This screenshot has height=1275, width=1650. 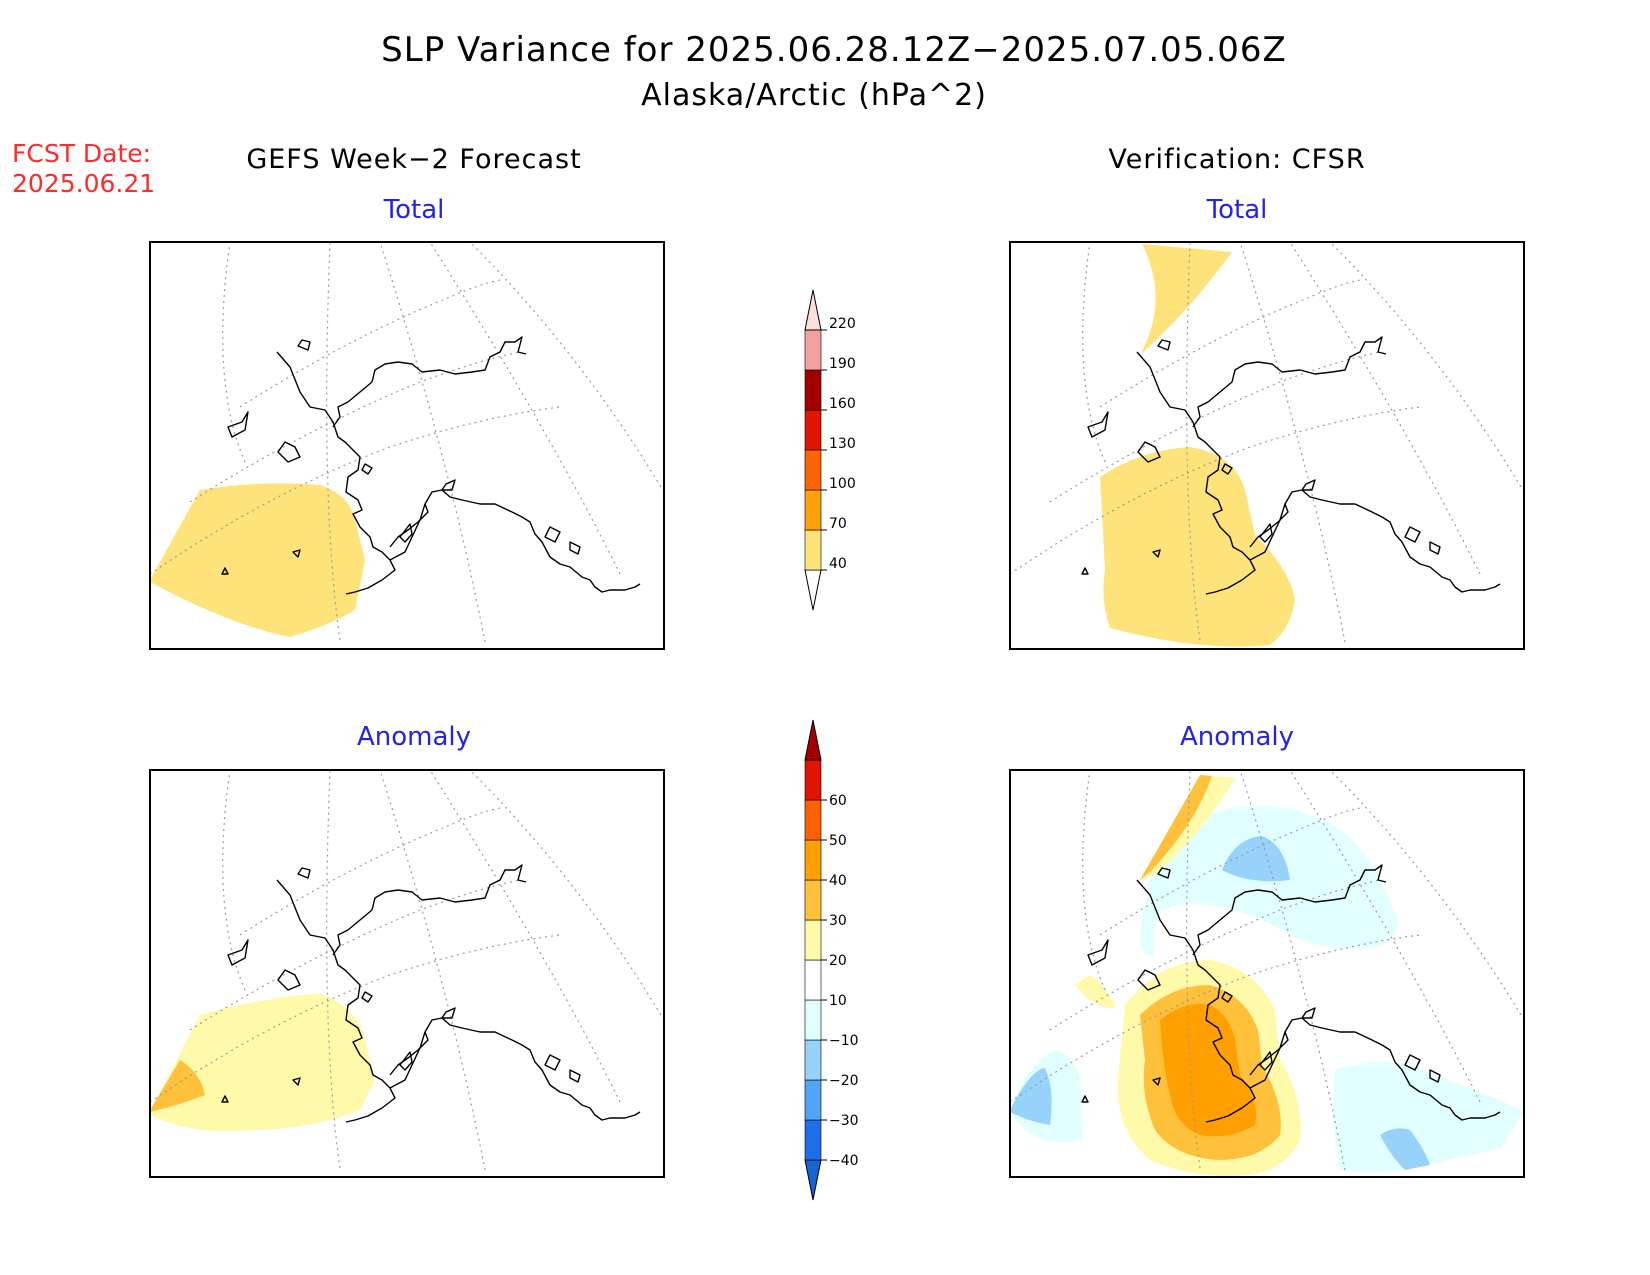 I want to click on colorbar-tick-label: 30, so click(x=838, y=921).